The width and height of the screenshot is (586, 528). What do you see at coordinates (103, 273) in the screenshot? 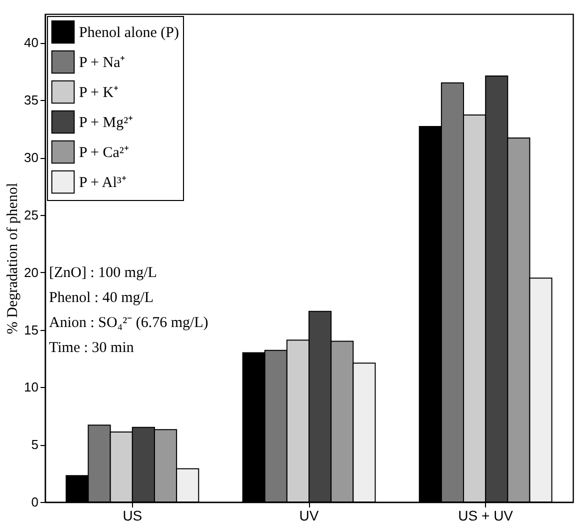
I see `annotation: [ZnO] : 100 mg/L` at bounding box center [103, 273].